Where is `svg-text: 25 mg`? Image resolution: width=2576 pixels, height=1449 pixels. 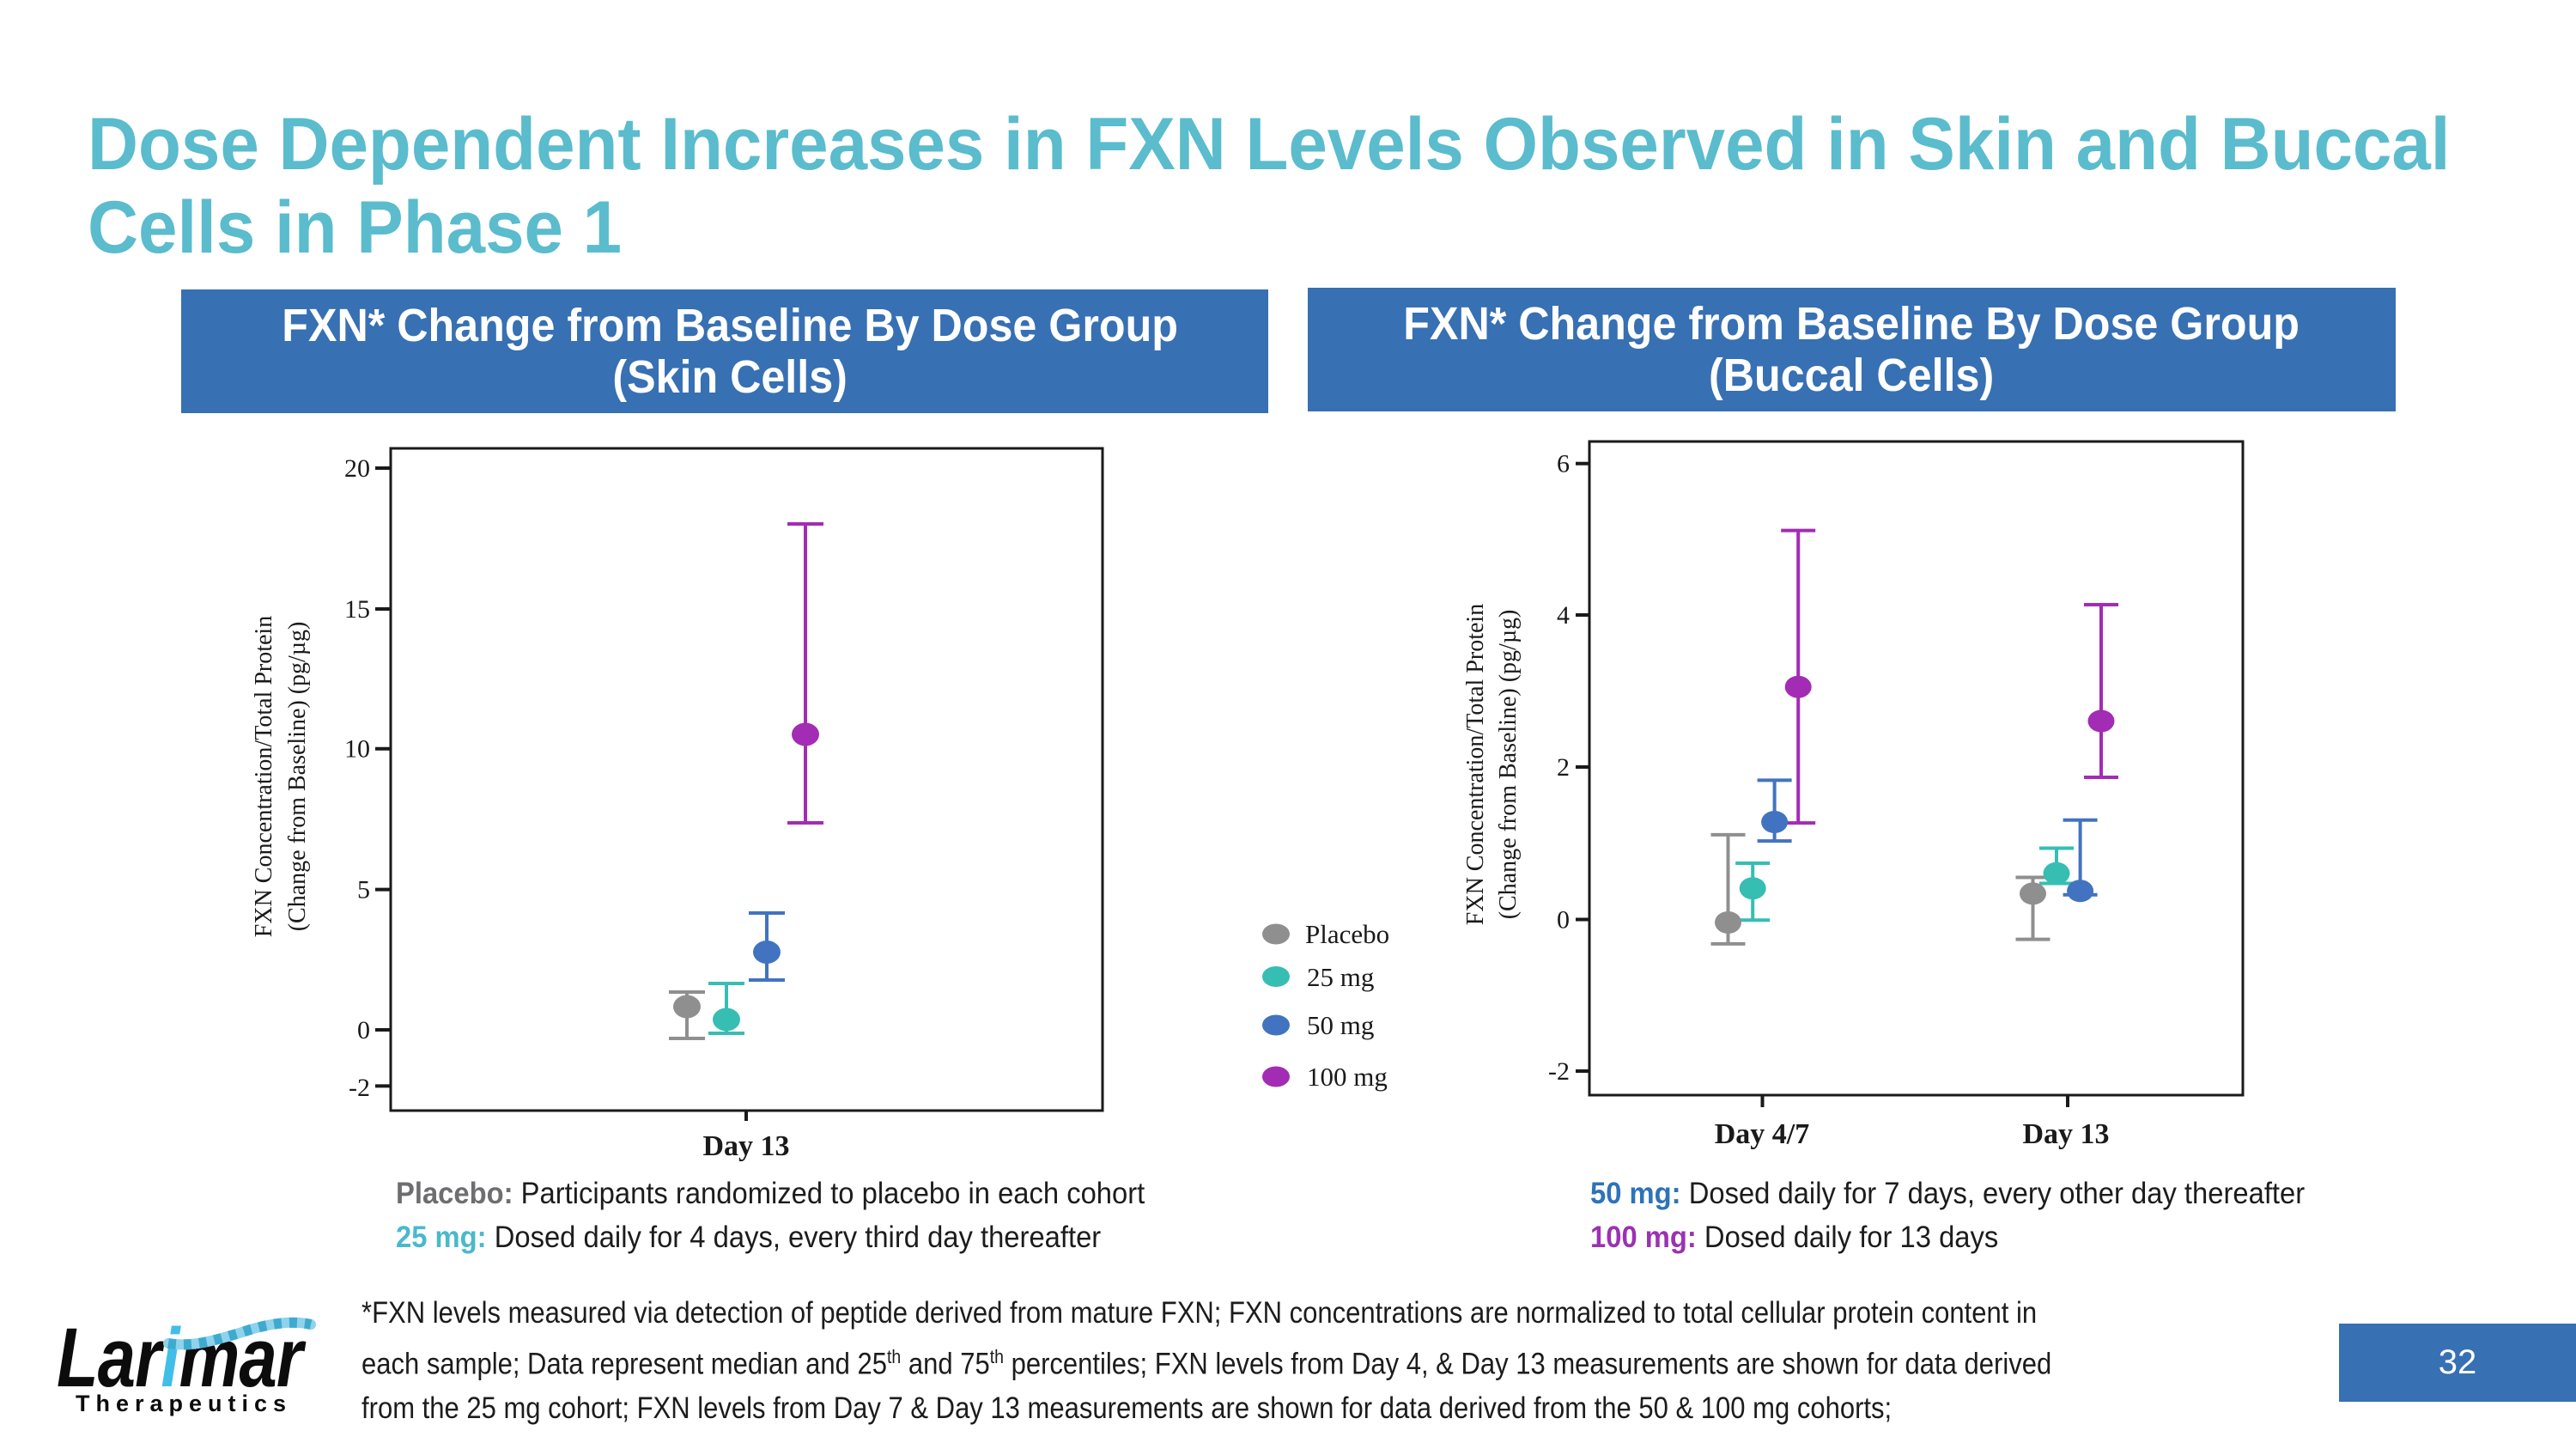
svg-text: 25 mg is located at coordinates (1341, 977).